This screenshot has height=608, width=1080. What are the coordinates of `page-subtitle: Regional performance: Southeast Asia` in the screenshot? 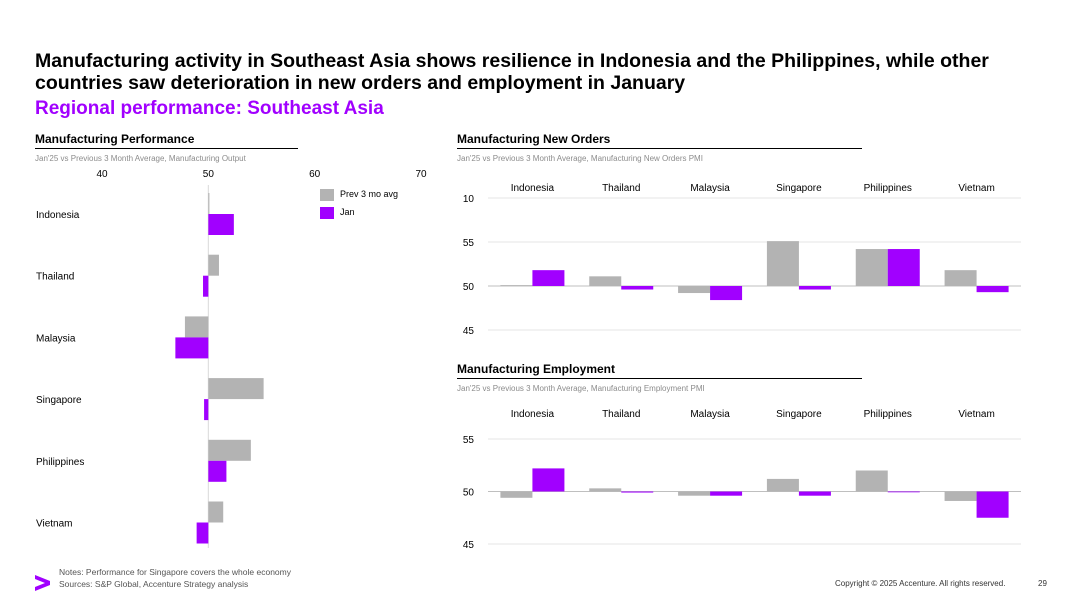 It's located at (209, 108).